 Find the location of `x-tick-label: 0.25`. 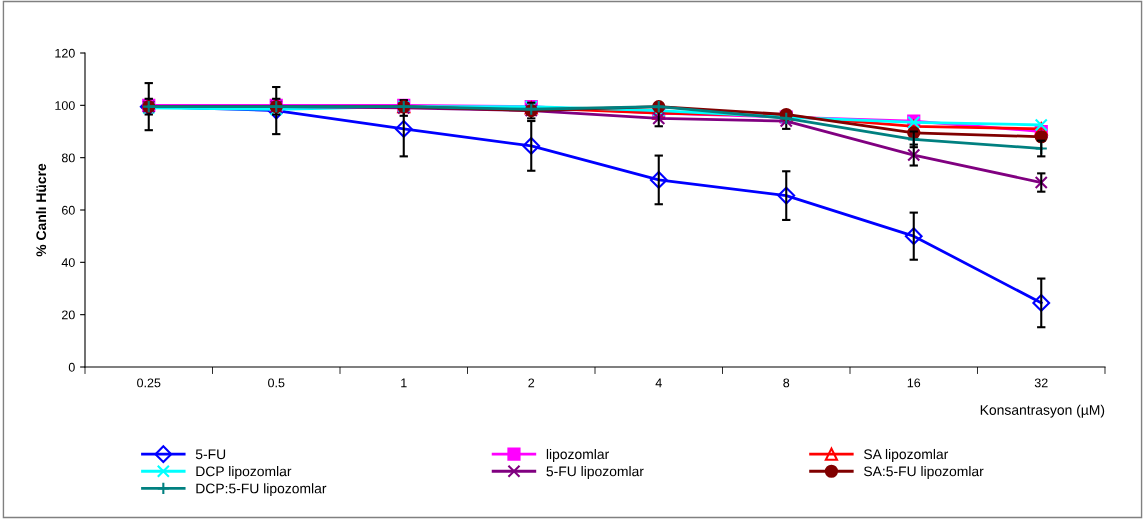

x-tick-label: 0.25 is located at coordinates (149, 383).